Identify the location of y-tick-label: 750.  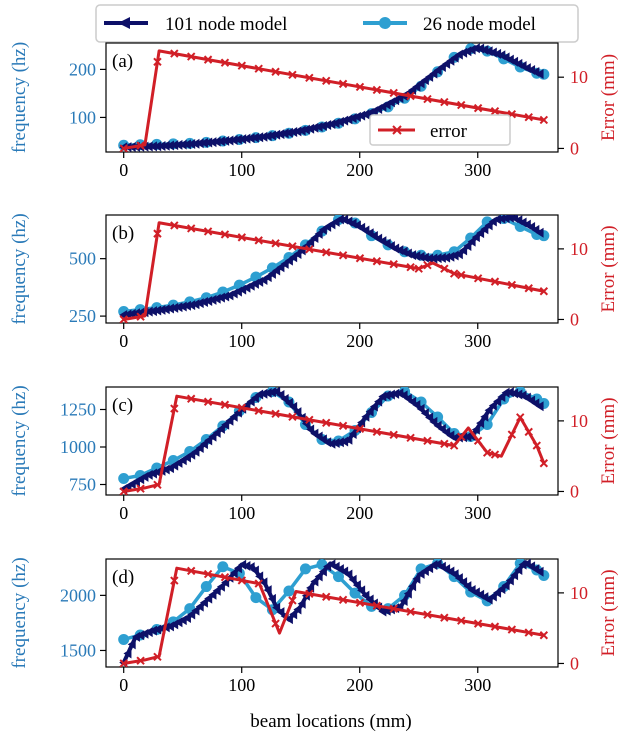
(82, 485).